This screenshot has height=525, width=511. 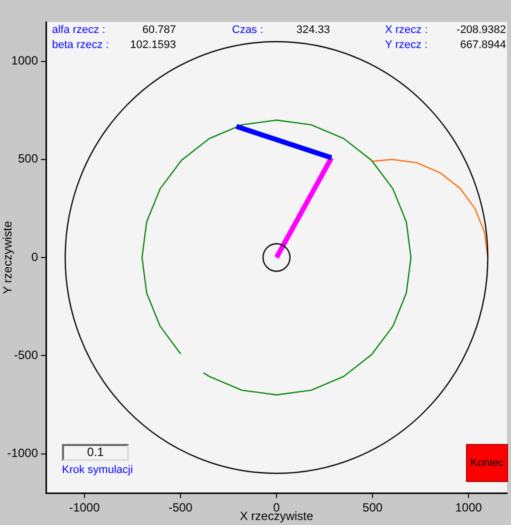 I want to click on x-tick-label: 1000, so click(x=468, y=507).